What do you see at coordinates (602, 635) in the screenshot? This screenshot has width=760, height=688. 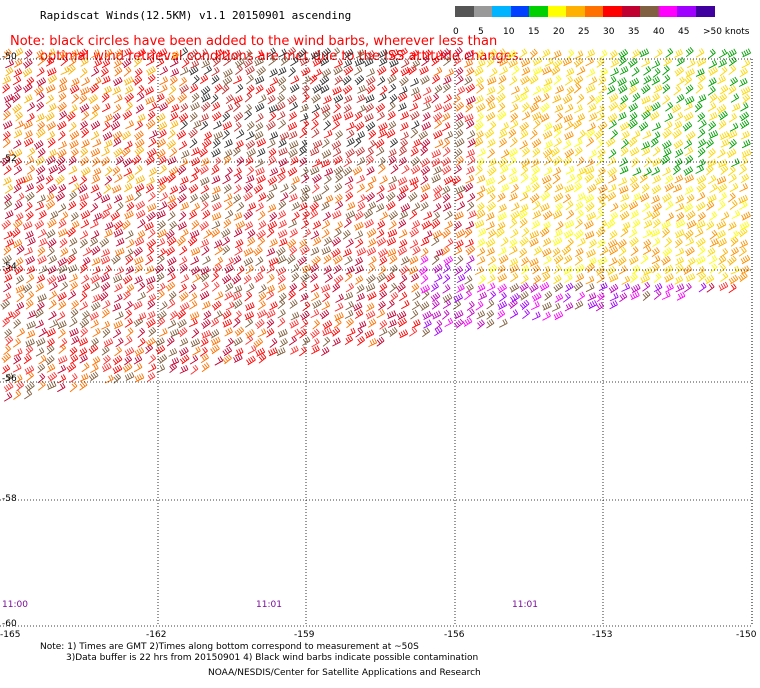 I see `longitude-label: -153` at bounding box center [602, 635].